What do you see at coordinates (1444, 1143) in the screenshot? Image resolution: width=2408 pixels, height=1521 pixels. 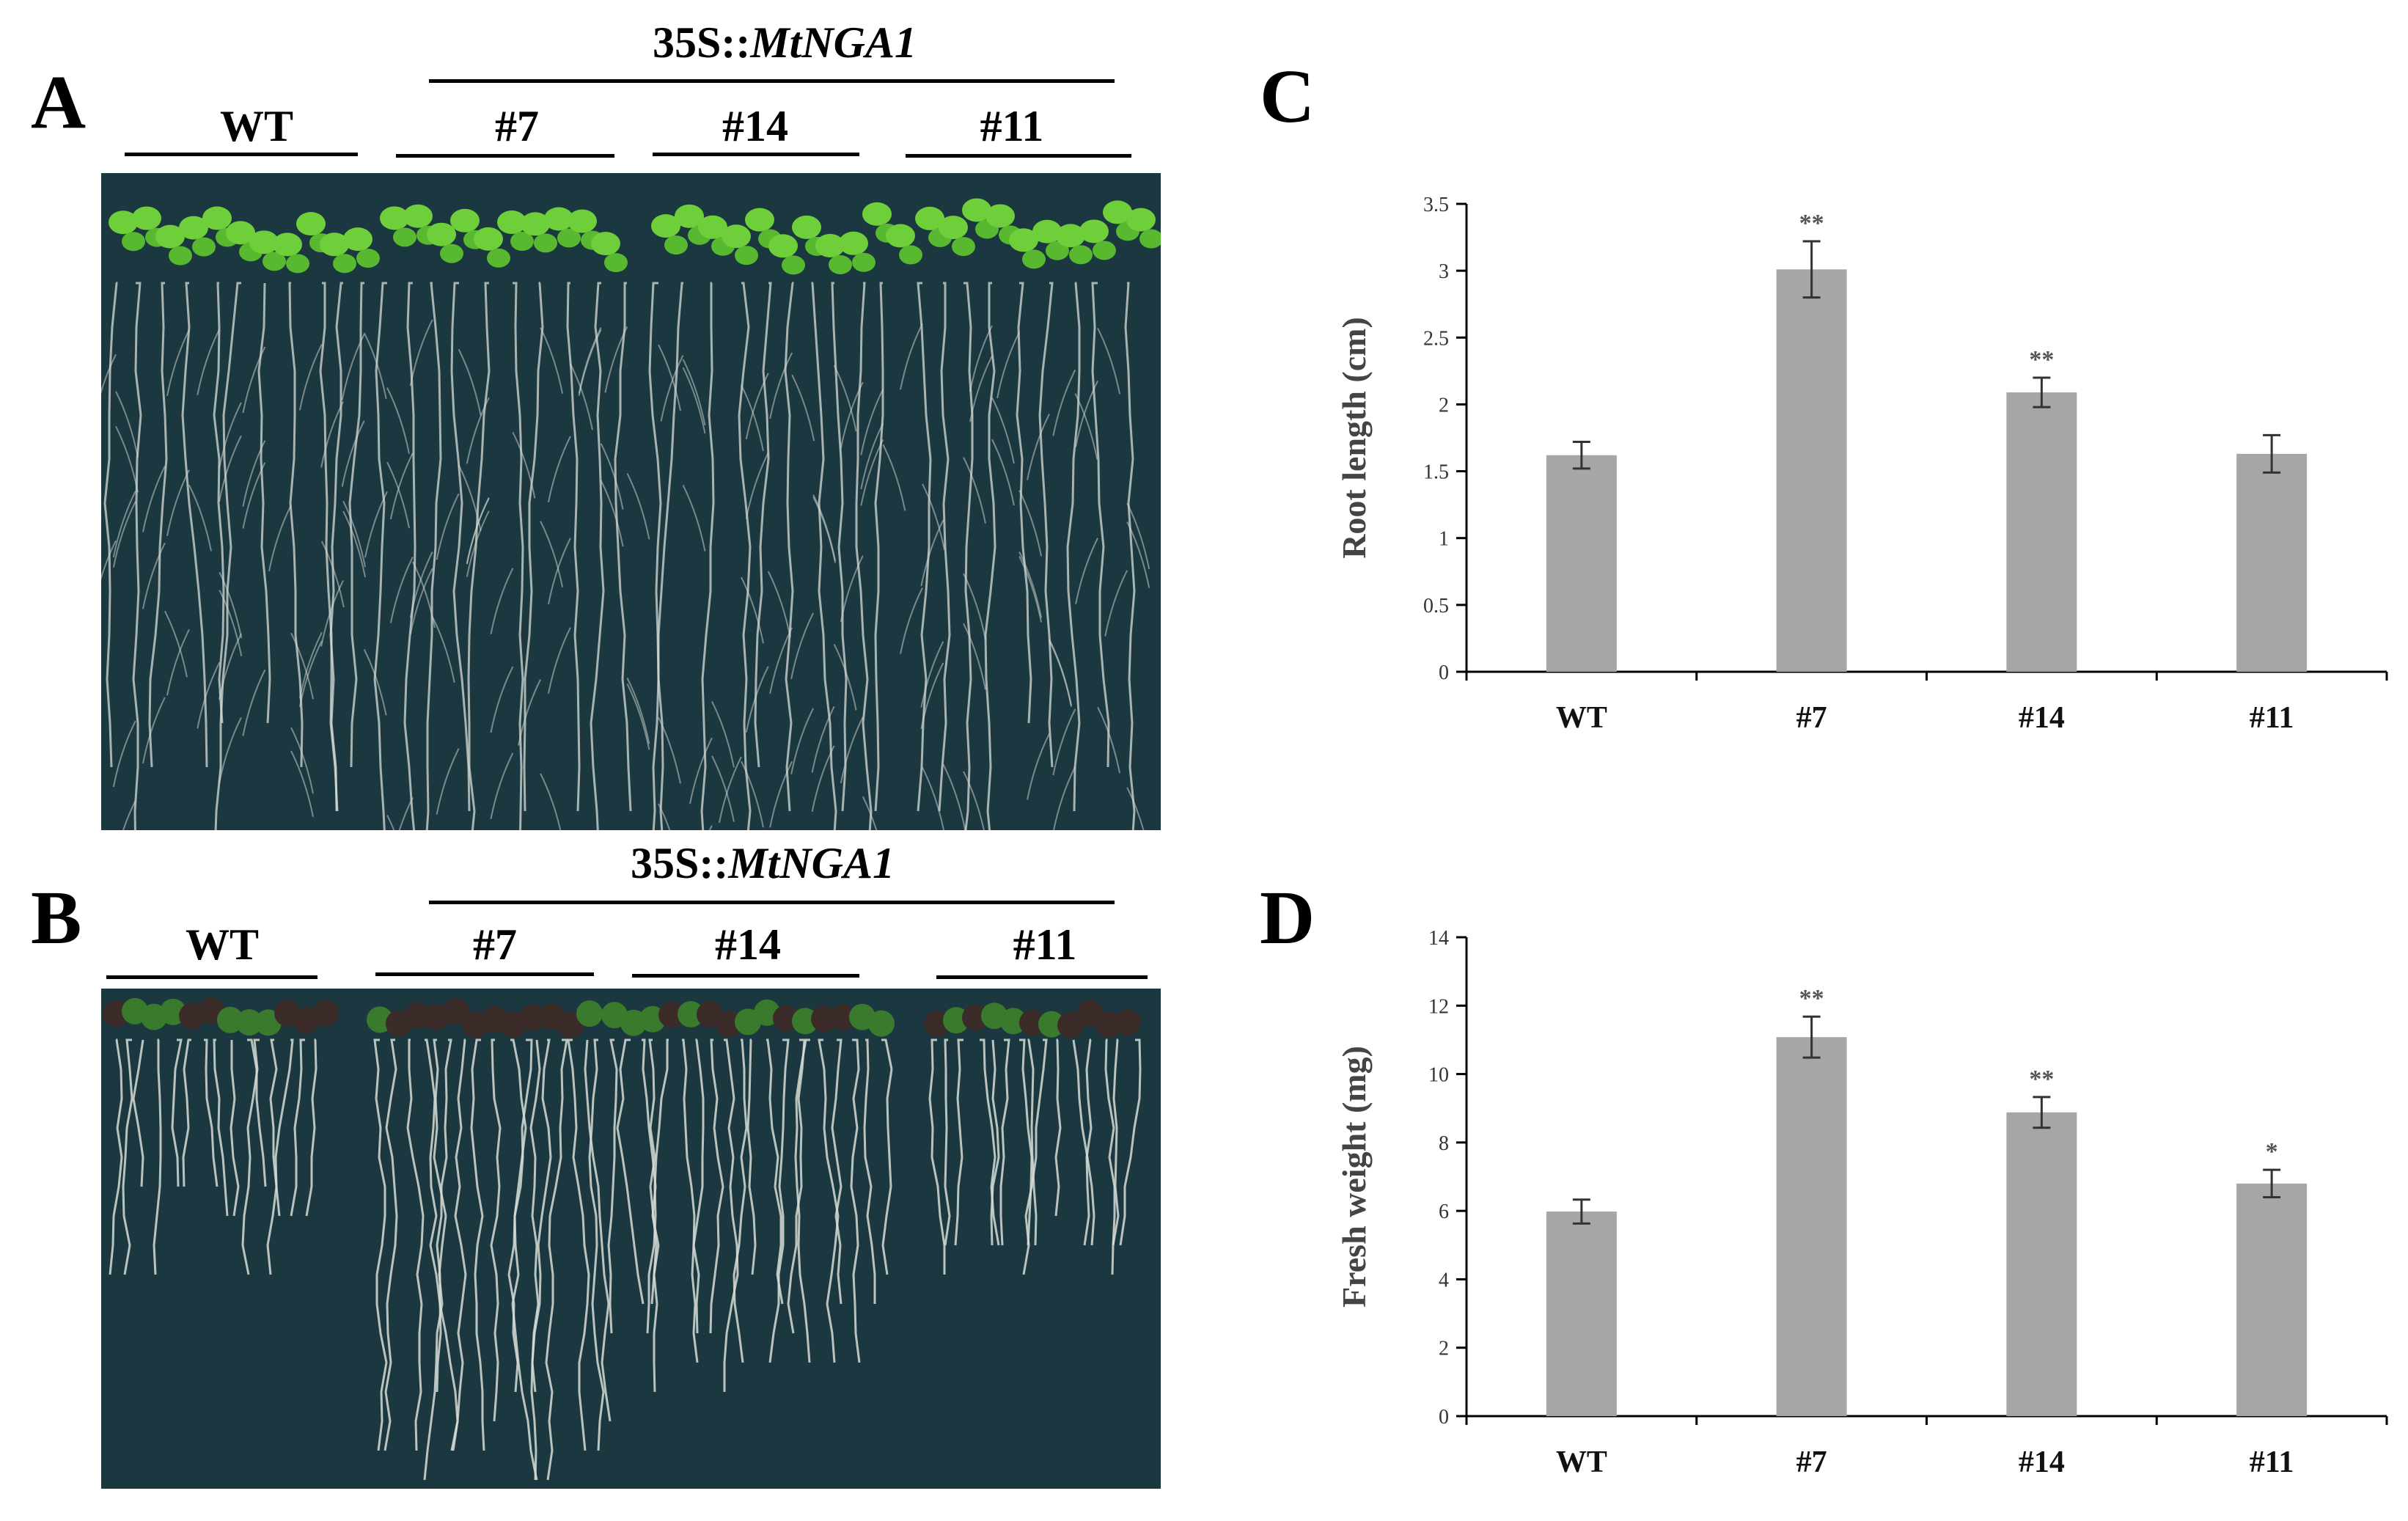 I see `y-tick-label: 8` at bounding box center [1444, 1143].